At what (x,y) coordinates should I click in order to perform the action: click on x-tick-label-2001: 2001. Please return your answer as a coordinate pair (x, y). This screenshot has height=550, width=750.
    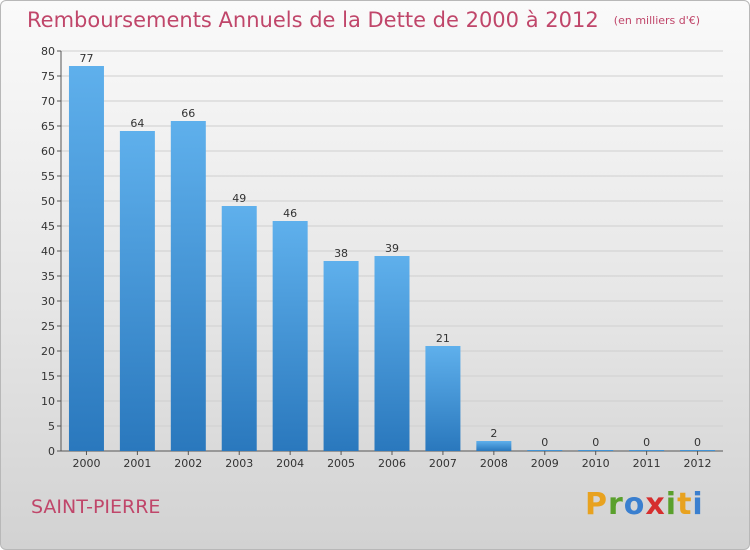
    Looking at the image, I should click on (137, 463).